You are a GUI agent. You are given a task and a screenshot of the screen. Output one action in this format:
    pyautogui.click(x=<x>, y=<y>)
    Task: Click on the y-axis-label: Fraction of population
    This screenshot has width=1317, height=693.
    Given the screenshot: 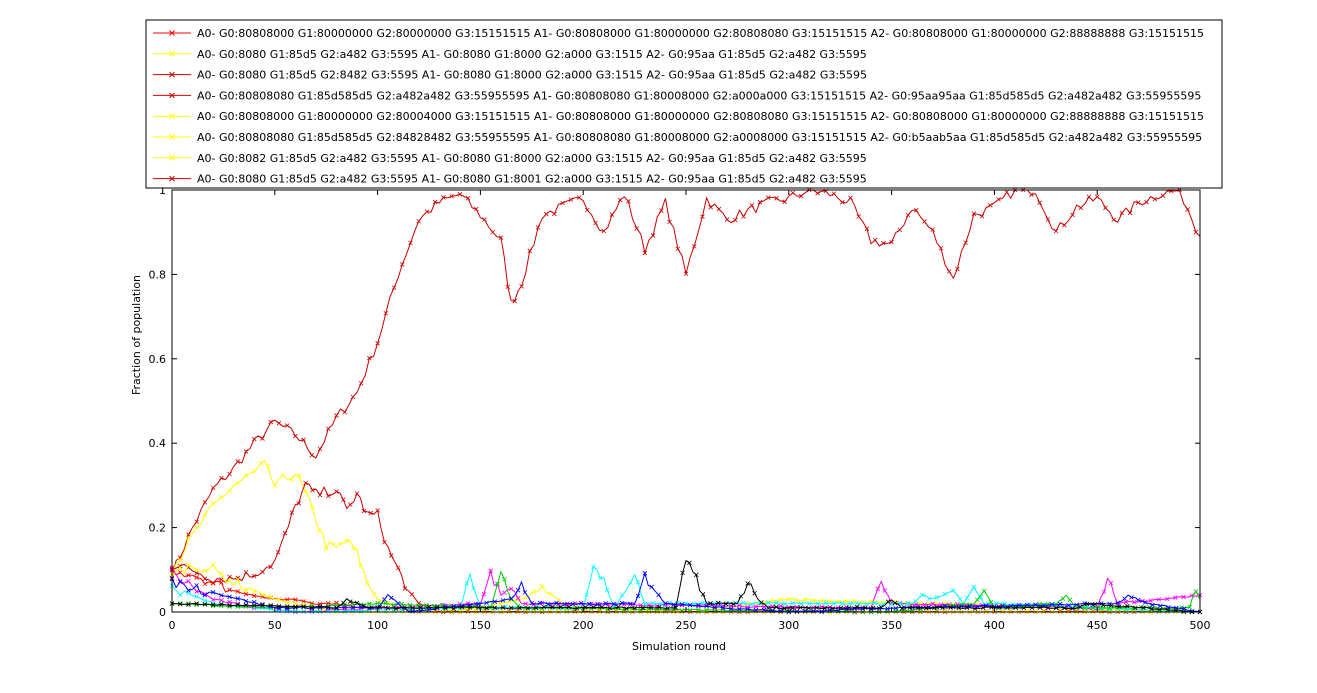 What is the action you would take?
    pyautogui.click(x=136, y=335)
    